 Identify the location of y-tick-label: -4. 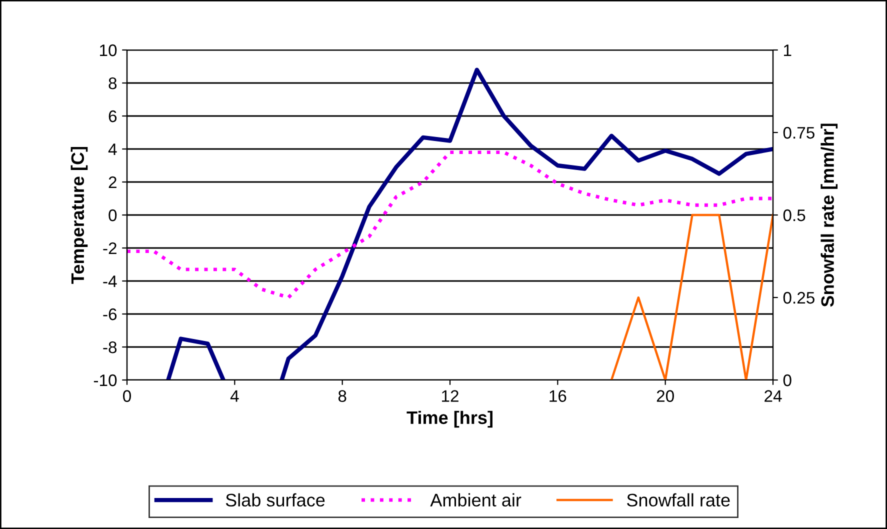
(110, 282).